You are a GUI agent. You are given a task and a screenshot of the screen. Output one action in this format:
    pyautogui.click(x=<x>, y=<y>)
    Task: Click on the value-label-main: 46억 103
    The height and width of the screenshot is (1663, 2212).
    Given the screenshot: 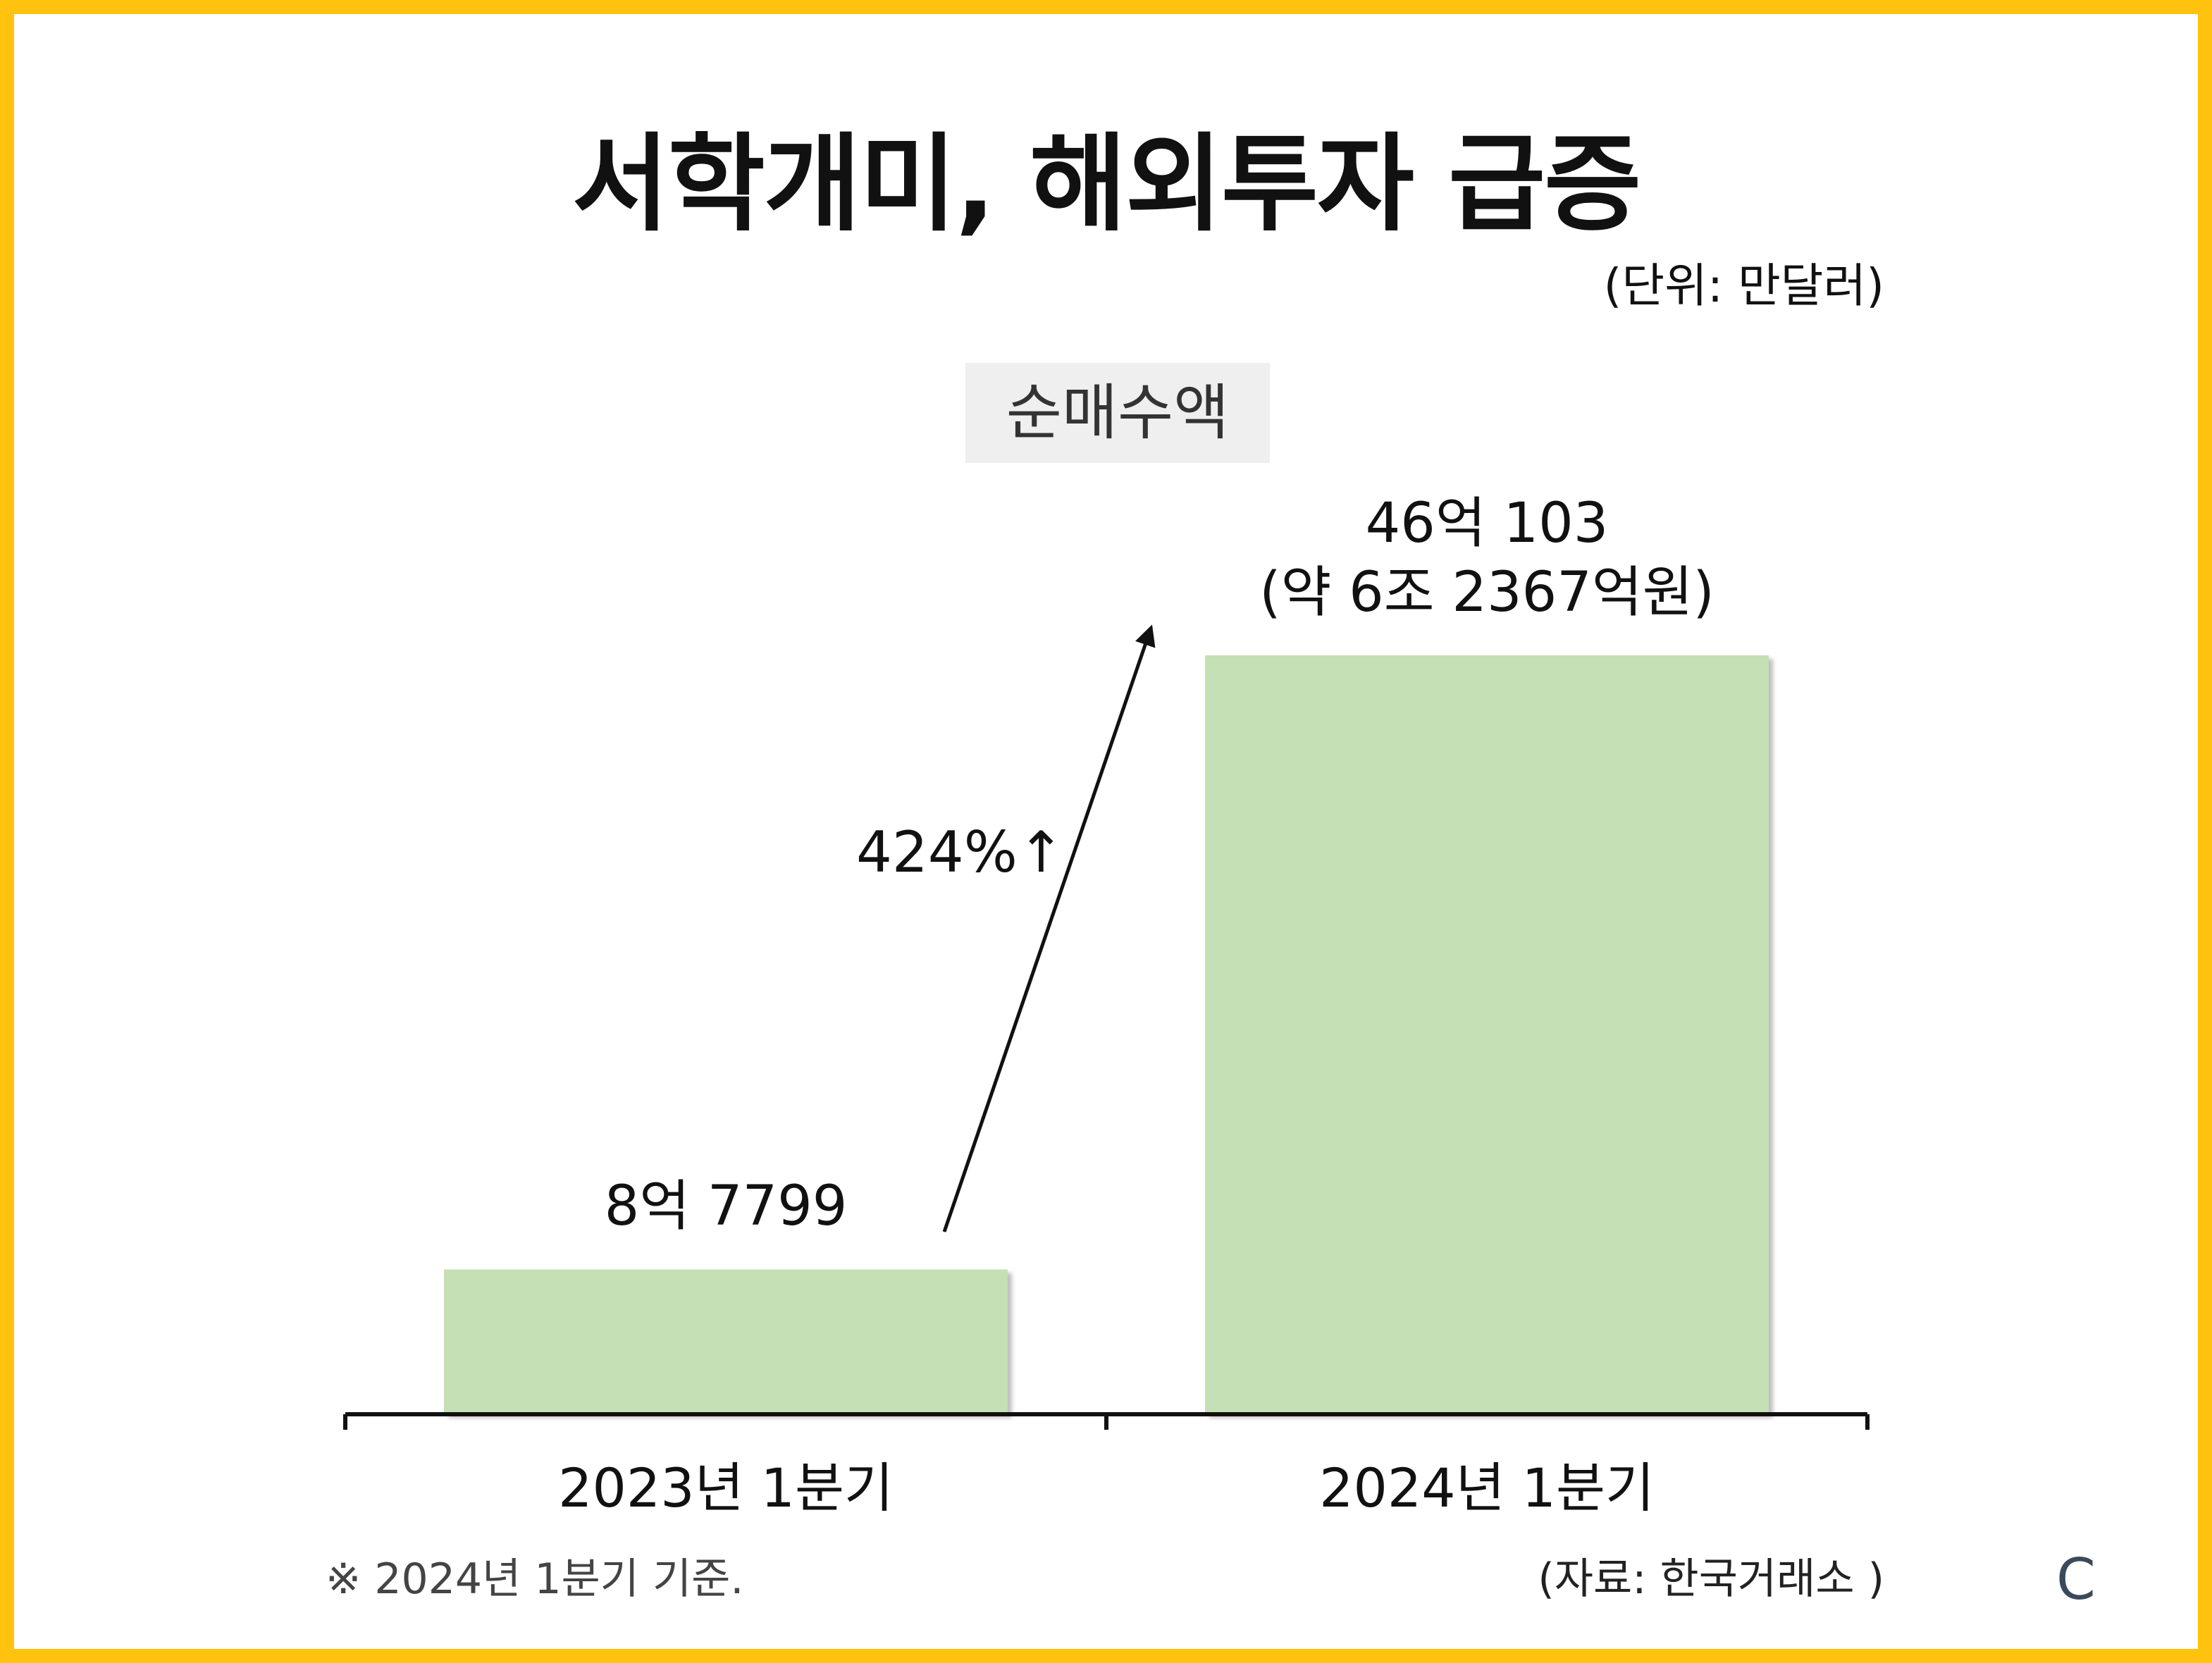 What is the action you would take?
    pyautogui.click(x=1487, y=523)
    